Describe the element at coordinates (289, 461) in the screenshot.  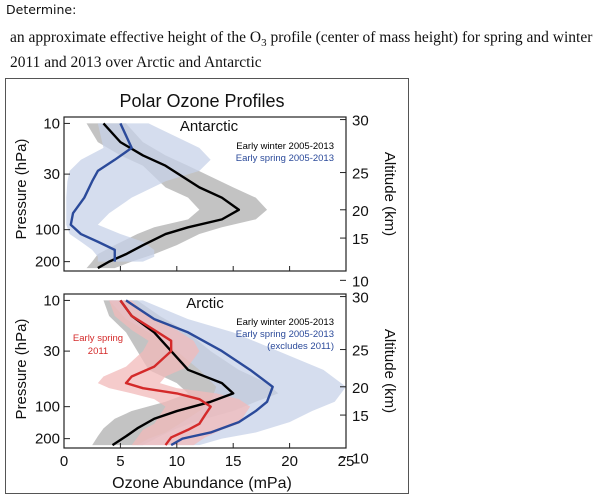
I see `x-tick-label: 20` at that location.